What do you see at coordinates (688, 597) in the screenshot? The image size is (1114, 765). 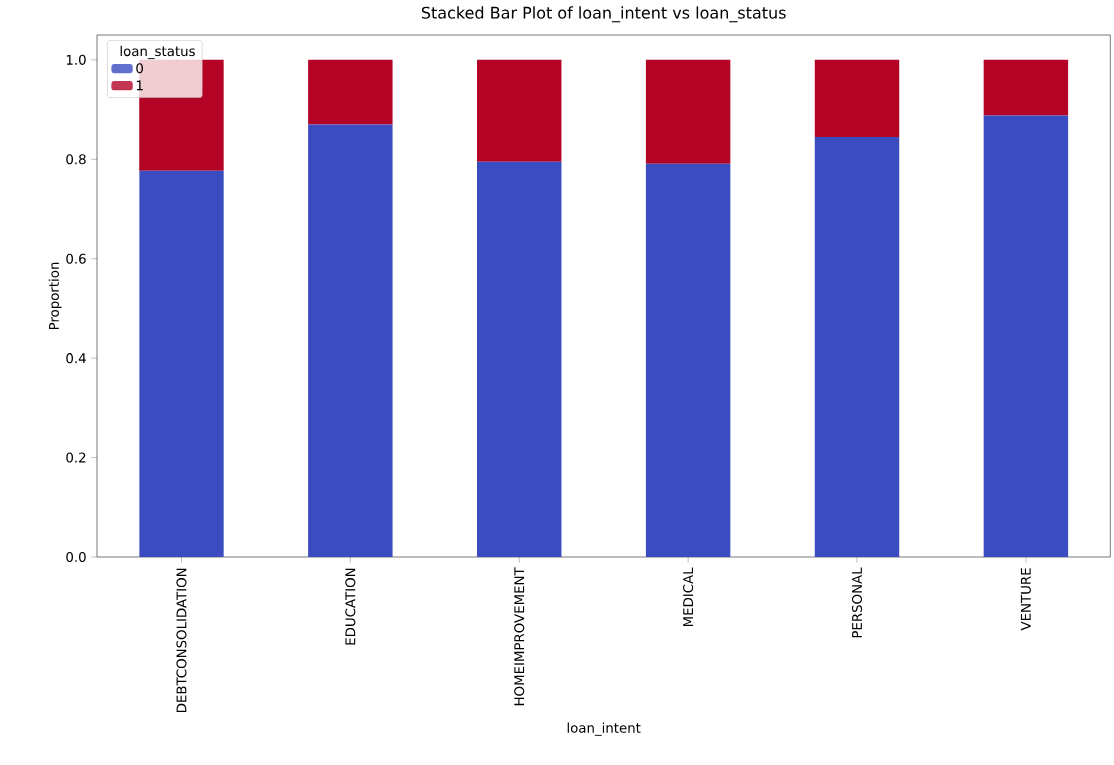 I see `x-tick-label: MEDICAL` at bounding box center [688, 597].